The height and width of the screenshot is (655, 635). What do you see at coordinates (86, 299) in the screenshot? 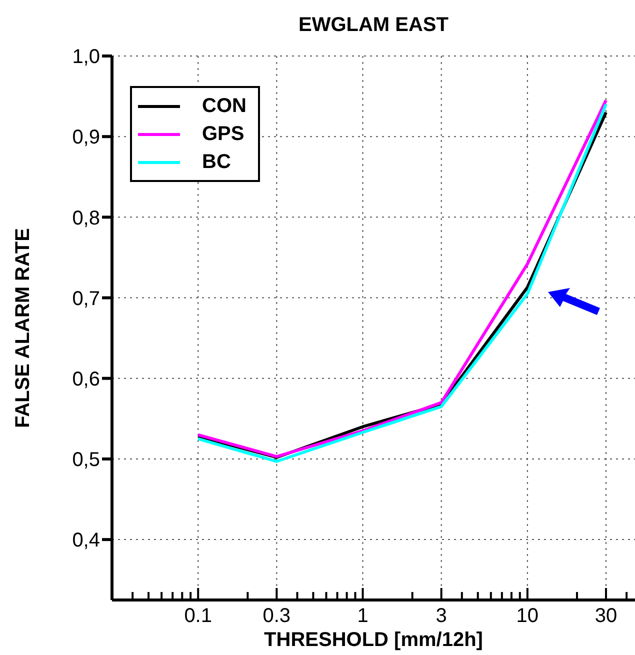
I see `y-tick-label: 0,7` at bounding box center [86, 299].